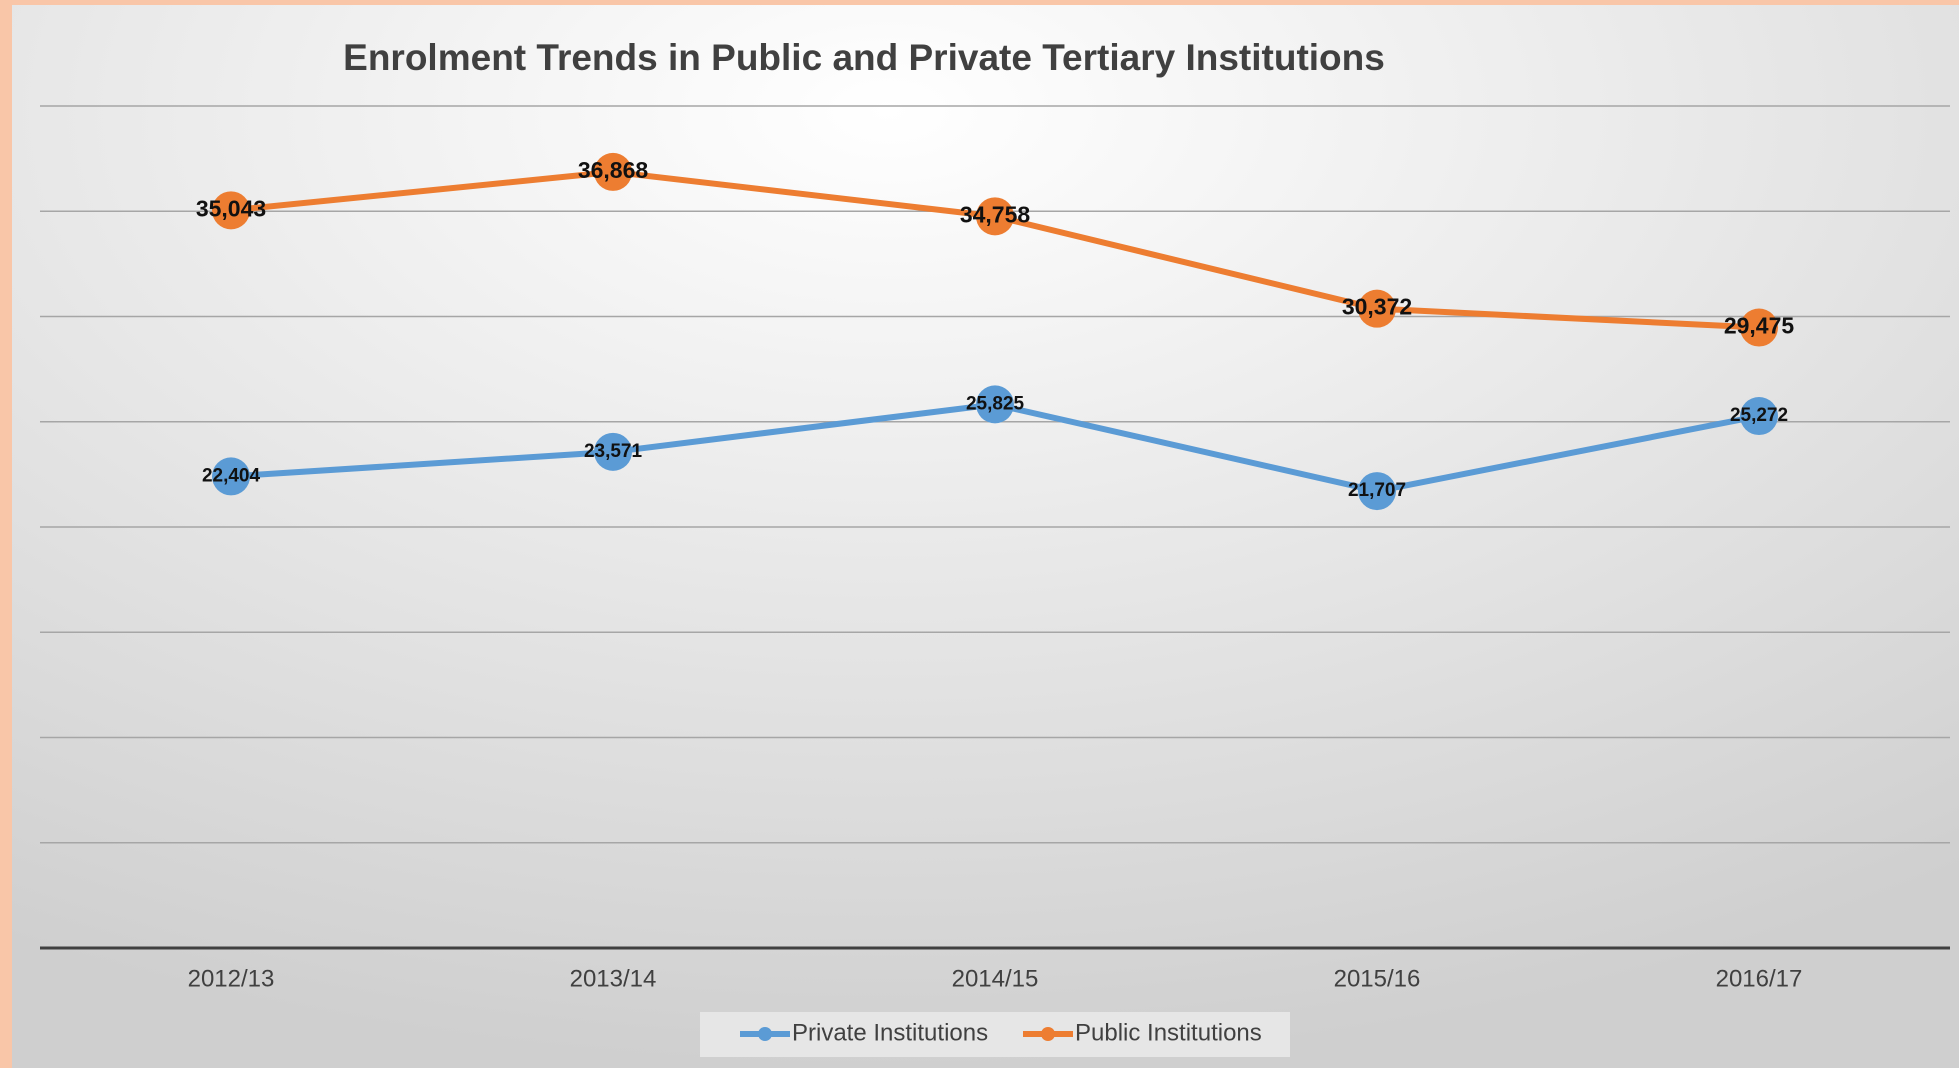  I want to click on legend-label: Private Institutions, so click(890, 1032).